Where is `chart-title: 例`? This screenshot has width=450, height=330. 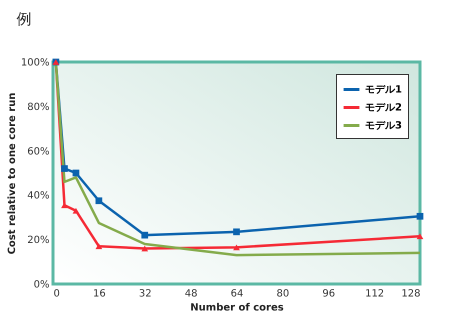 chart-title: 例 is located at coordinates (24, 19).